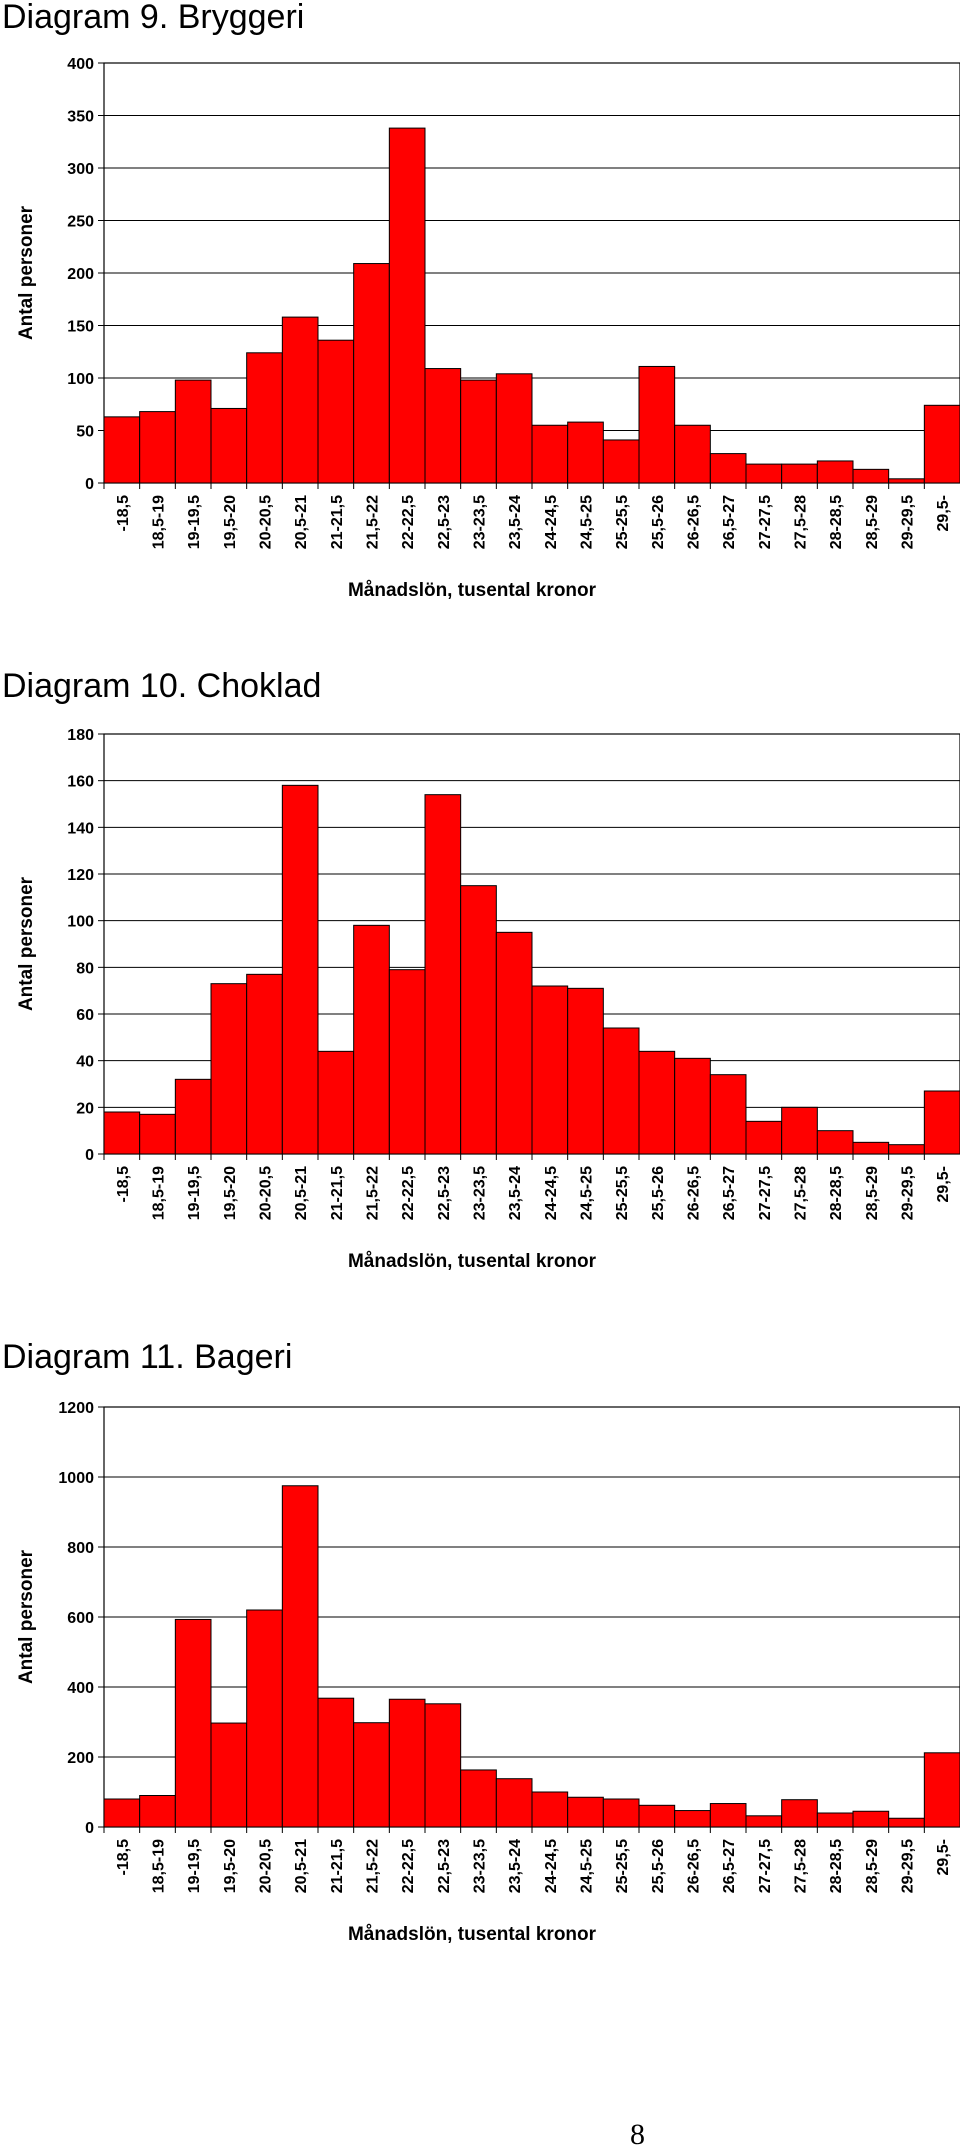  Describe the element at coordinates (80, 1758) in the screenshot. I see `y-tick-label: 200` at that location.